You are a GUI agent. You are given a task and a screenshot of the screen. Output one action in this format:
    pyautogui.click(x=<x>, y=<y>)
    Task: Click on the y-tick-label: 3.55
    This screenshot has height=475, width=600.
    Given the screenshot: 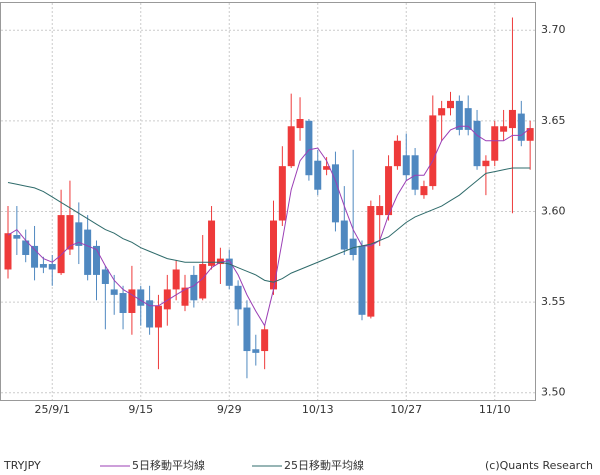 What is the action you would take?
    pyautogui.click(x=553, y=301)
    